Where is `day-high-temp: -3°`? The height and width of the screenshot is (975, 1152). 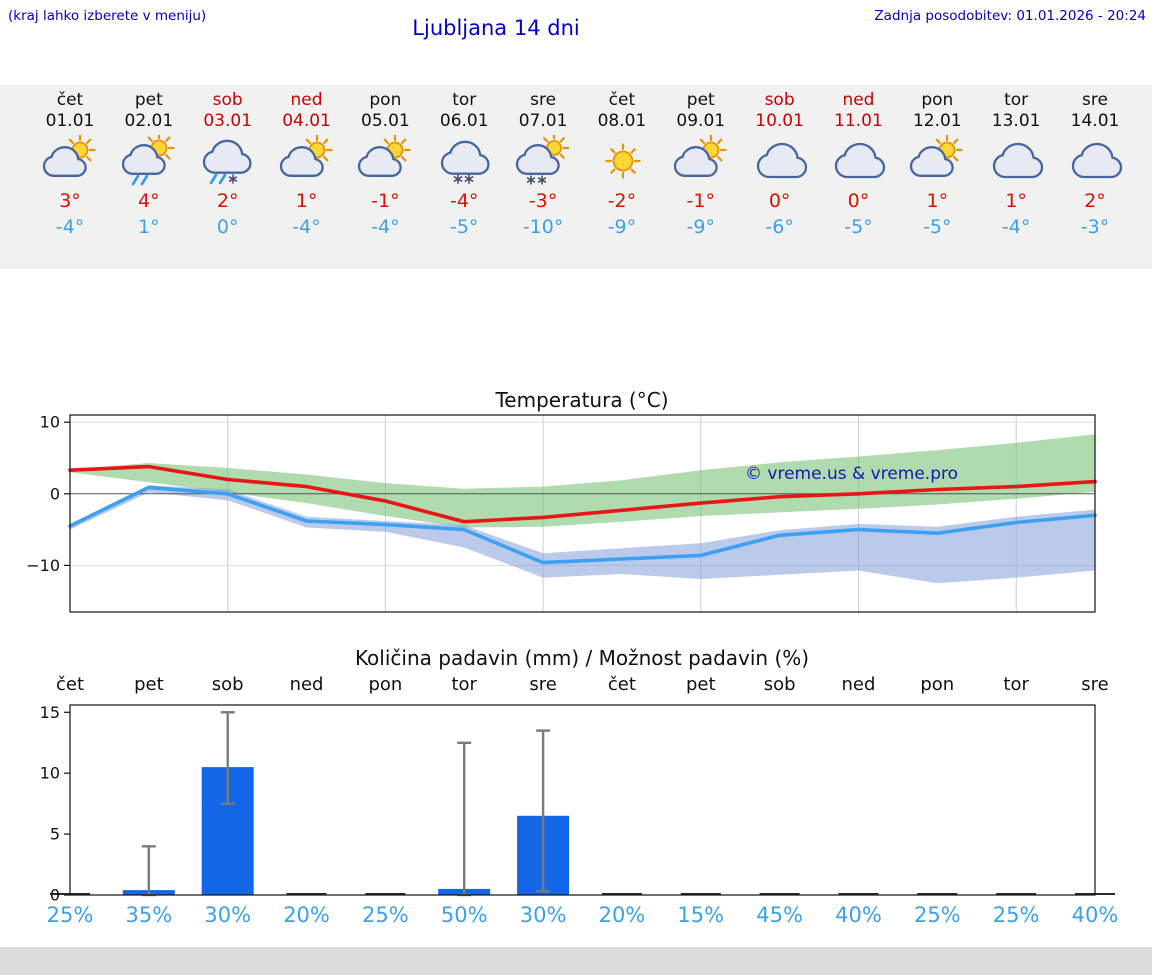
day-high-temp: -3° is located at coordinates (543, 201).